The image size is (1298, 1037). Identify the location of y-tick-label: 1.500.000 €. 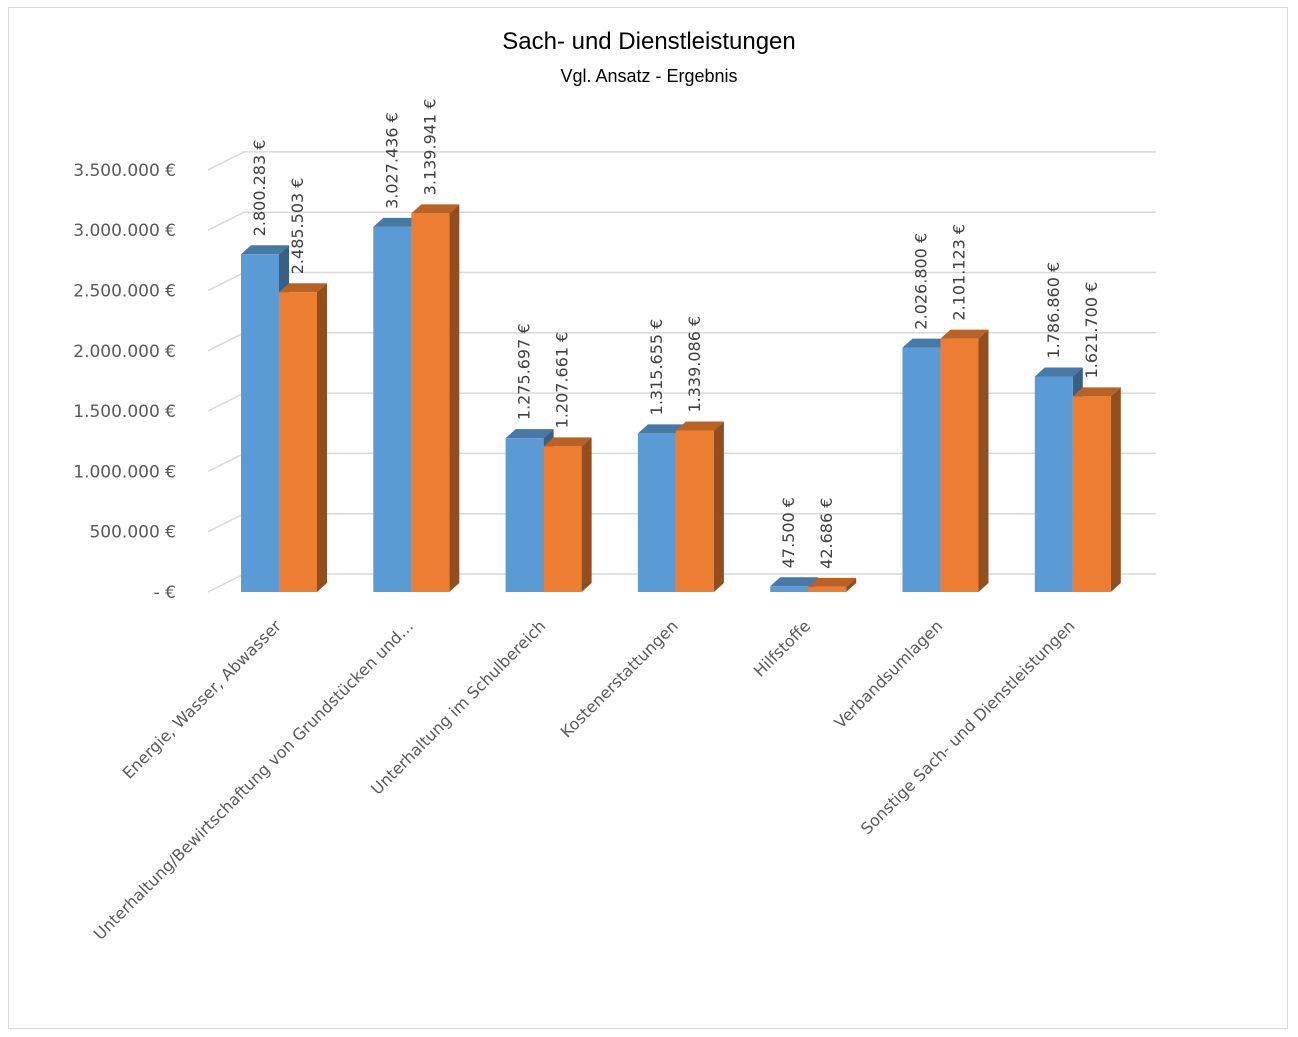
(124, 412).